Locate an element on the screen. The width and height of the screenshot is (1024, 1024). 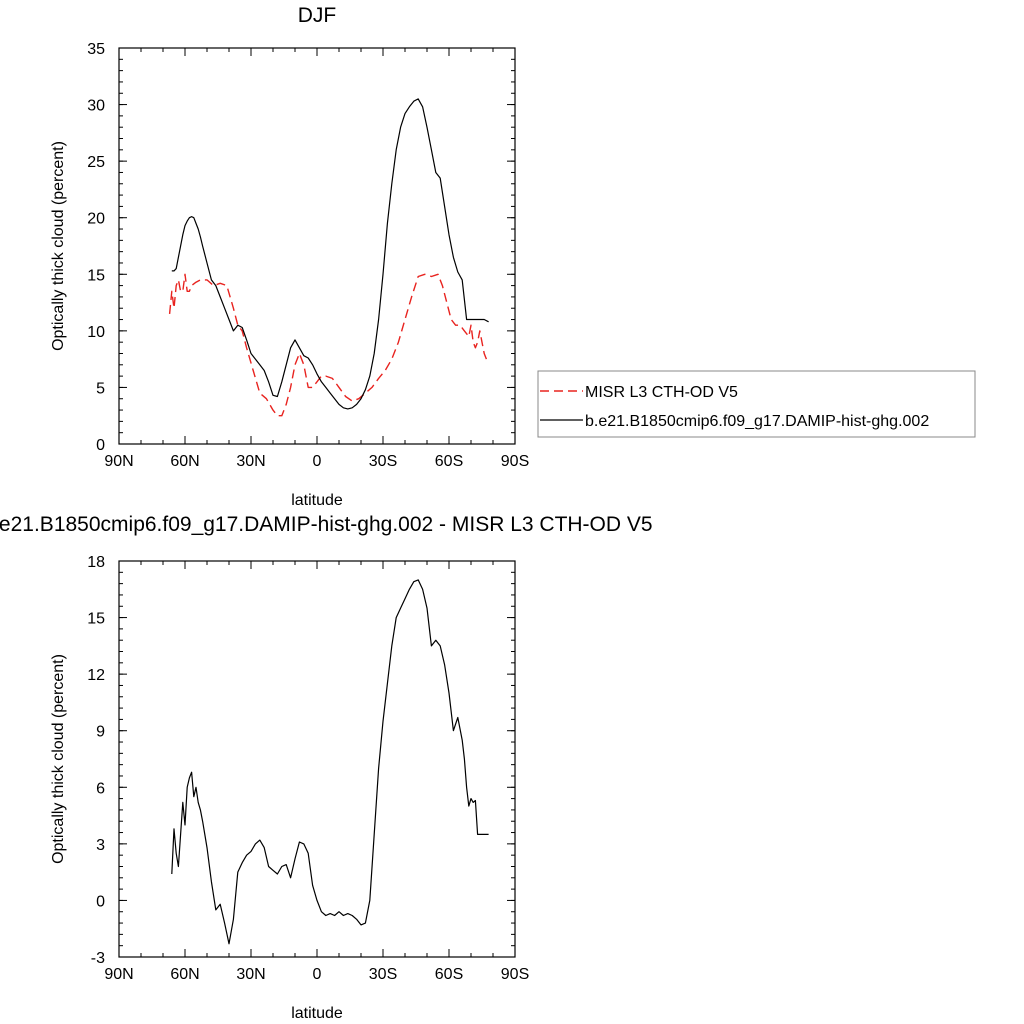
y-tick-label: -3 is located at coordinates (98, 958).